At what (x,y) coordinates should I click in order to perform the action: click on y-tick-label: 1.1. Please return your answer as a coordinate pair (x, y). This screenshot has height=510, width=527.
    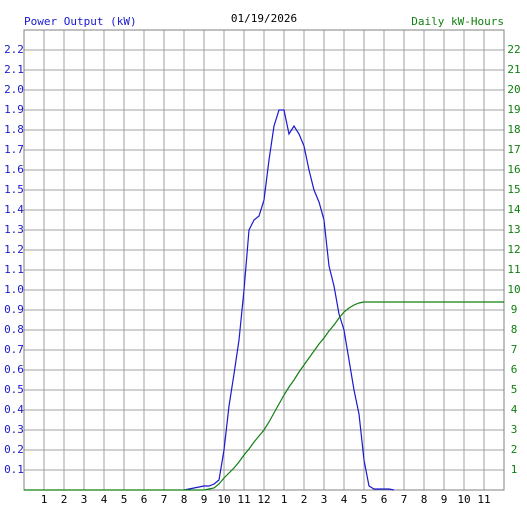
    Looking at the image, I should click on (14, 269).